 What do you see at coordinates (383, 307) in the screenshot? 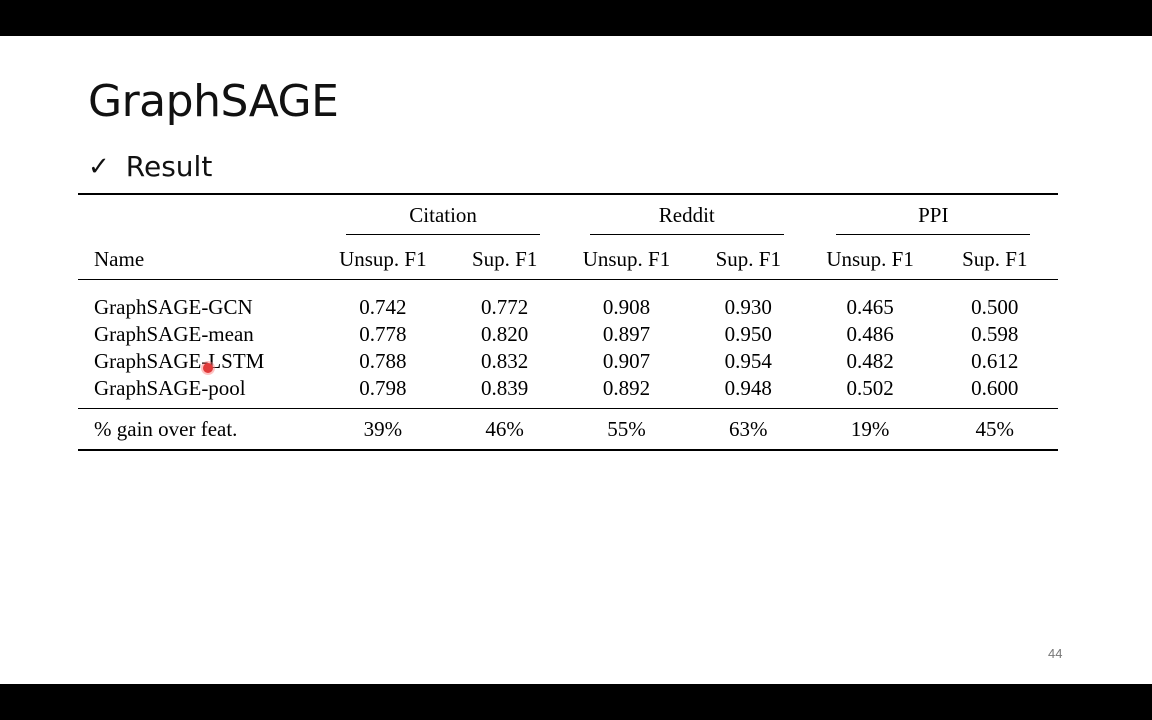
I see `table-cell: 0.742` at bounding box center [383, 307].